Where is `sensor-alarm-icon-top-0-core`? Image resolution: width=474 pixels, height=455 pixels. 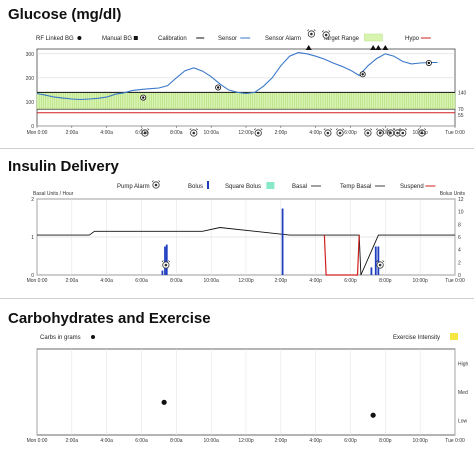 sensor-alarm-icon-top-0-core is located at coordinates (326, 35).